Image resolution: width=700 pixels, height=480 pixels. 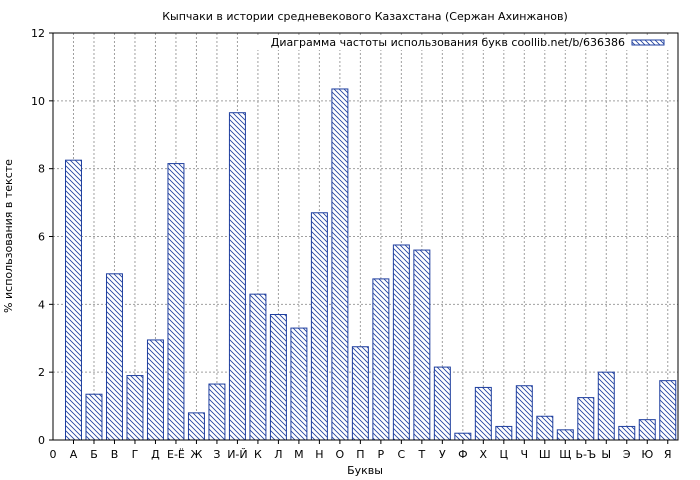 What do you see at coordinates (319, 454) in the screenshot?
I see `x-tick-label: Н` at bounding box center [319, 454].